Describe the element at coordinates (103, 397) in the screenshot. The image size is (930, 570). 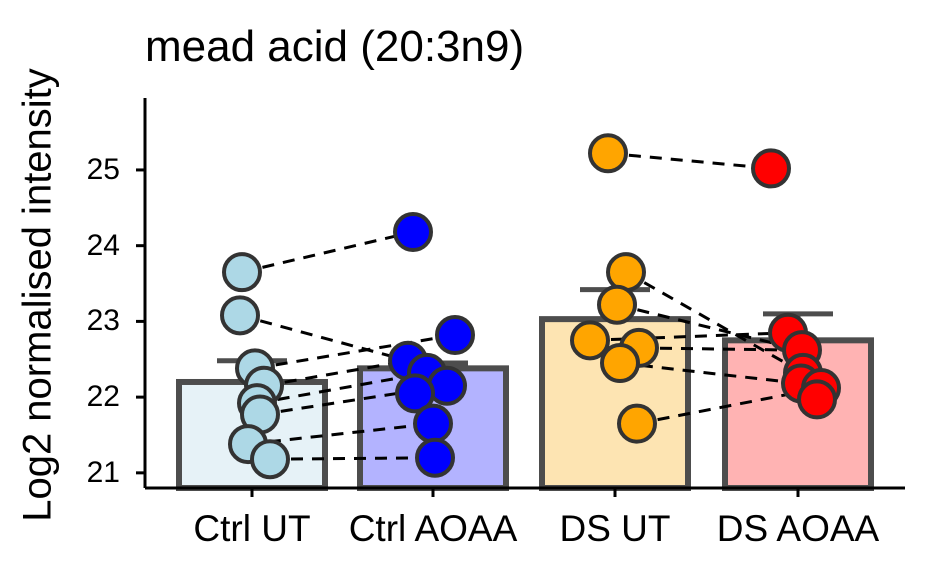
I see `y-tick-label: 22` at that location.